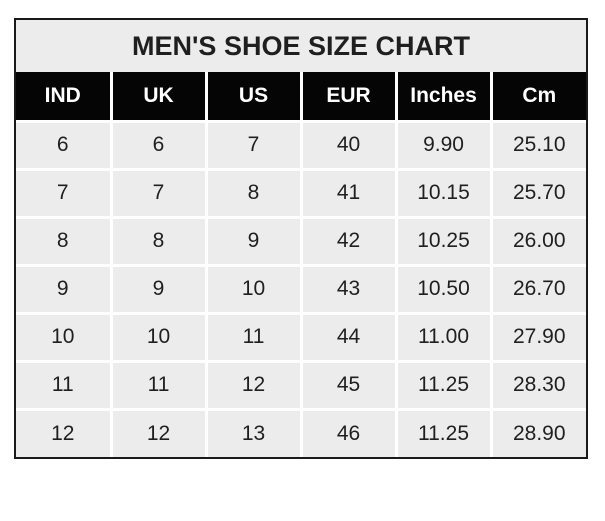 The height and width of the screenshot is (521, 605). What do you see at coordinates (158, 145) in the screenshot?
I see `table-cell-uk: 6` at bounding box center [158, 145].